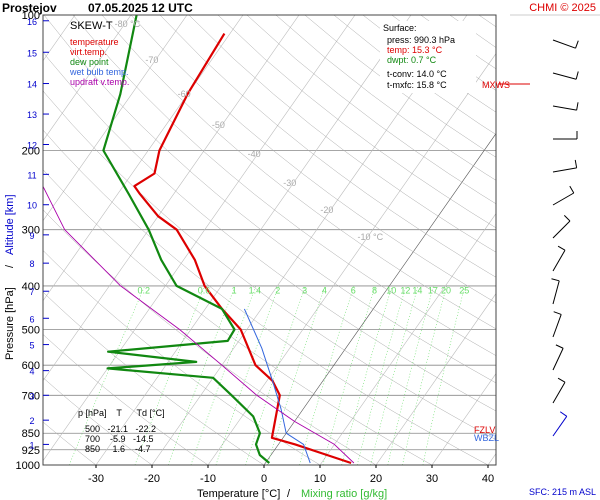 This screenshot has width=600, height=500. Describe the element at coordinates (128, 24) in the screenshot. I see `isotherm-label: -80 °C` at that location.